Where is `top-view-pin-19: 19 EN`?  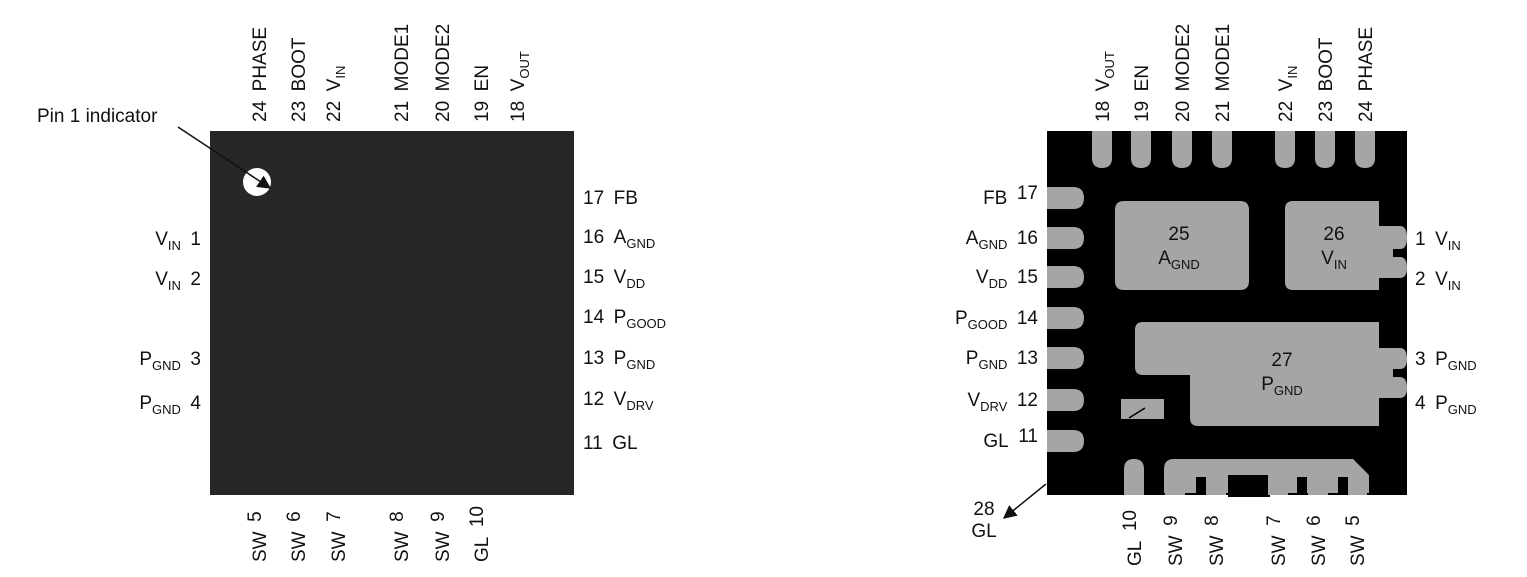 top-view-pin-19: 19 EN is located at coordinates (482, 93).